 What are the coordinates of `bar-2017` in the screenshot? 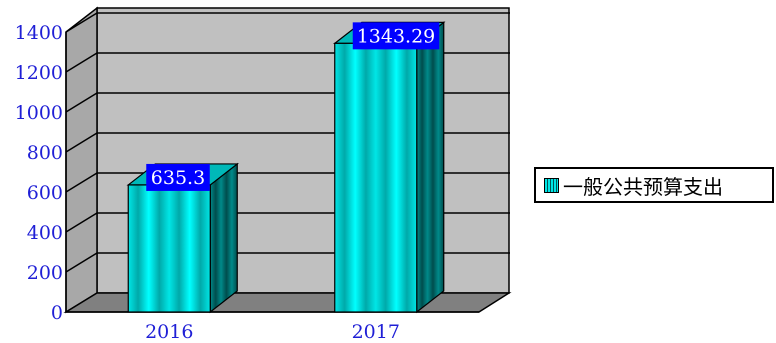 It's located at (389, 167).